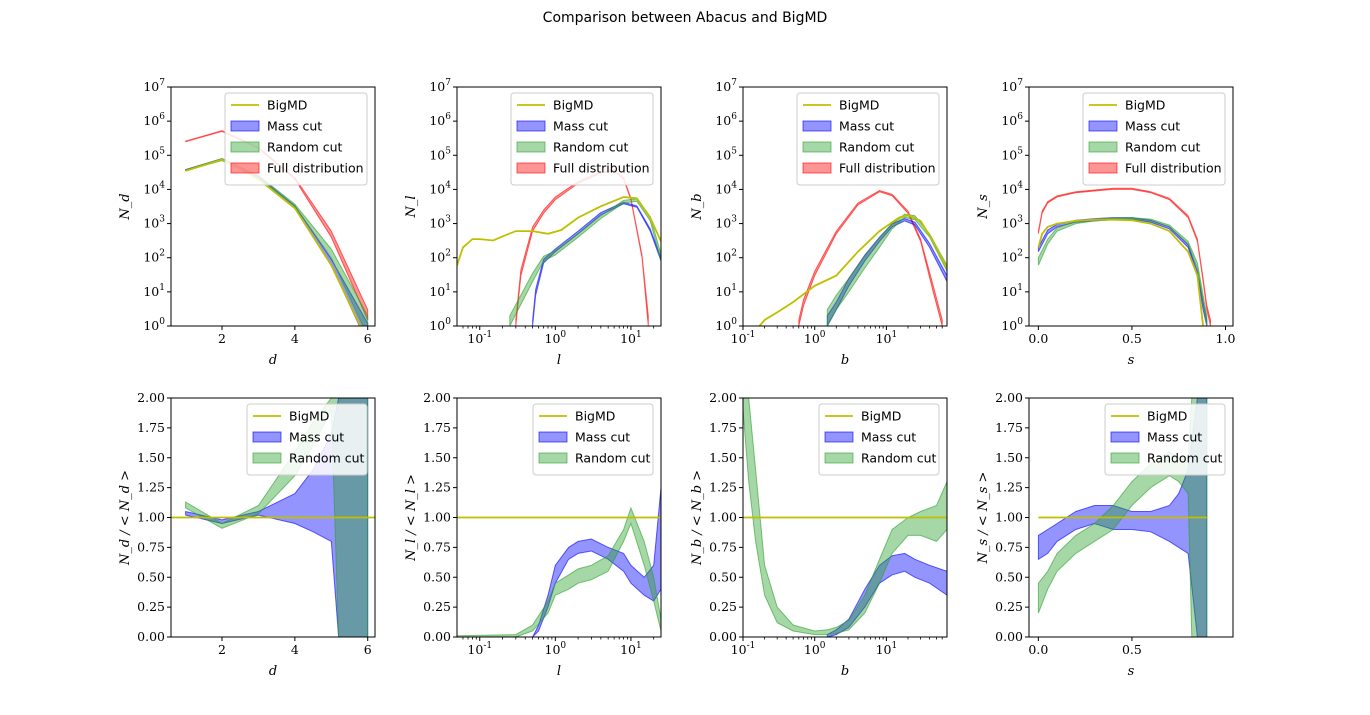 Image resolution: width=1370 pixels, height=715 pixels. I want to click on y-tick-label: 0.25, so click(723, 606).